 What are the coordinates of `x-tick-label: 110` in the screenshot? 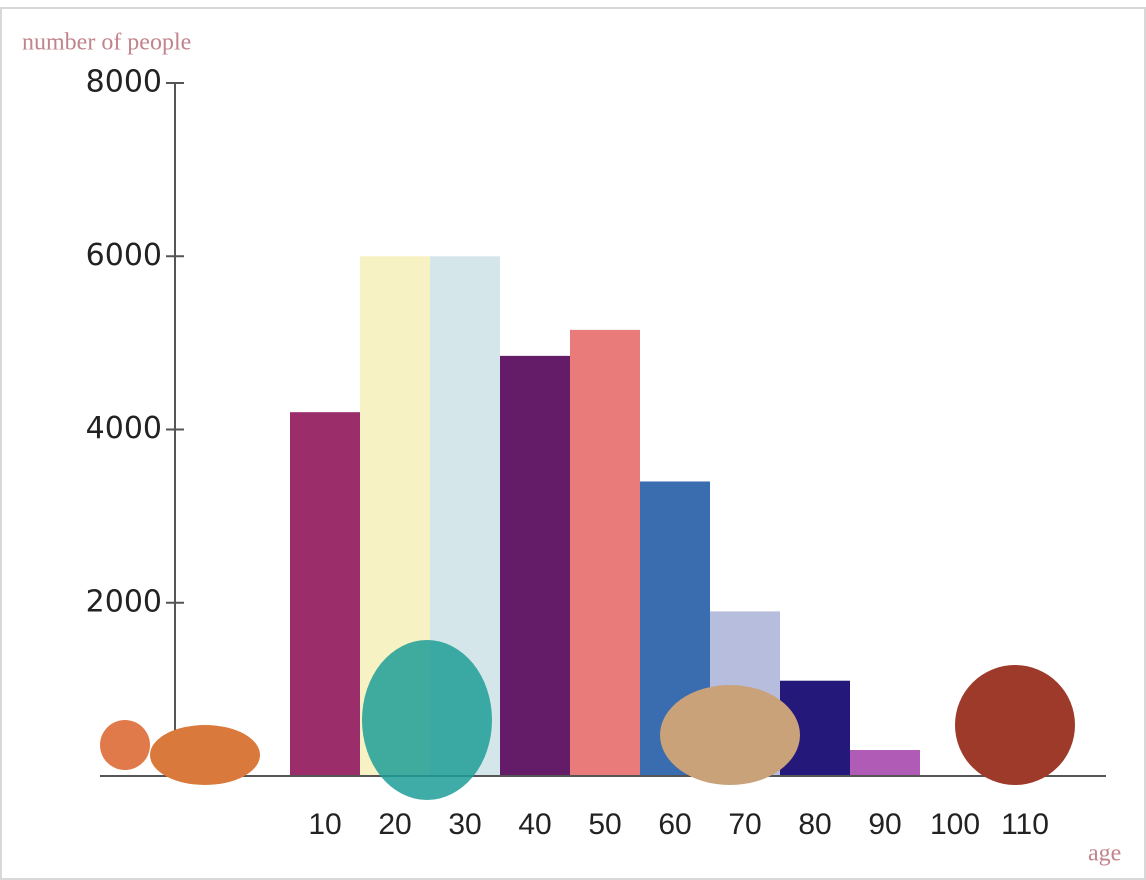 It's located at (1025, 824).